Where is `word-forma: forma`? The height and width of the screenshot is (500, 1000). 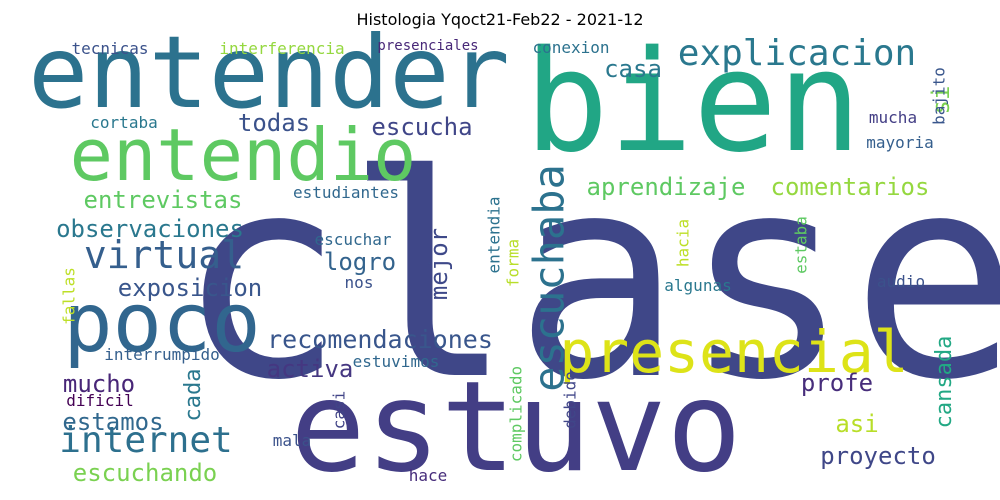 word-forma: forma is located at coordinates (513, 263).